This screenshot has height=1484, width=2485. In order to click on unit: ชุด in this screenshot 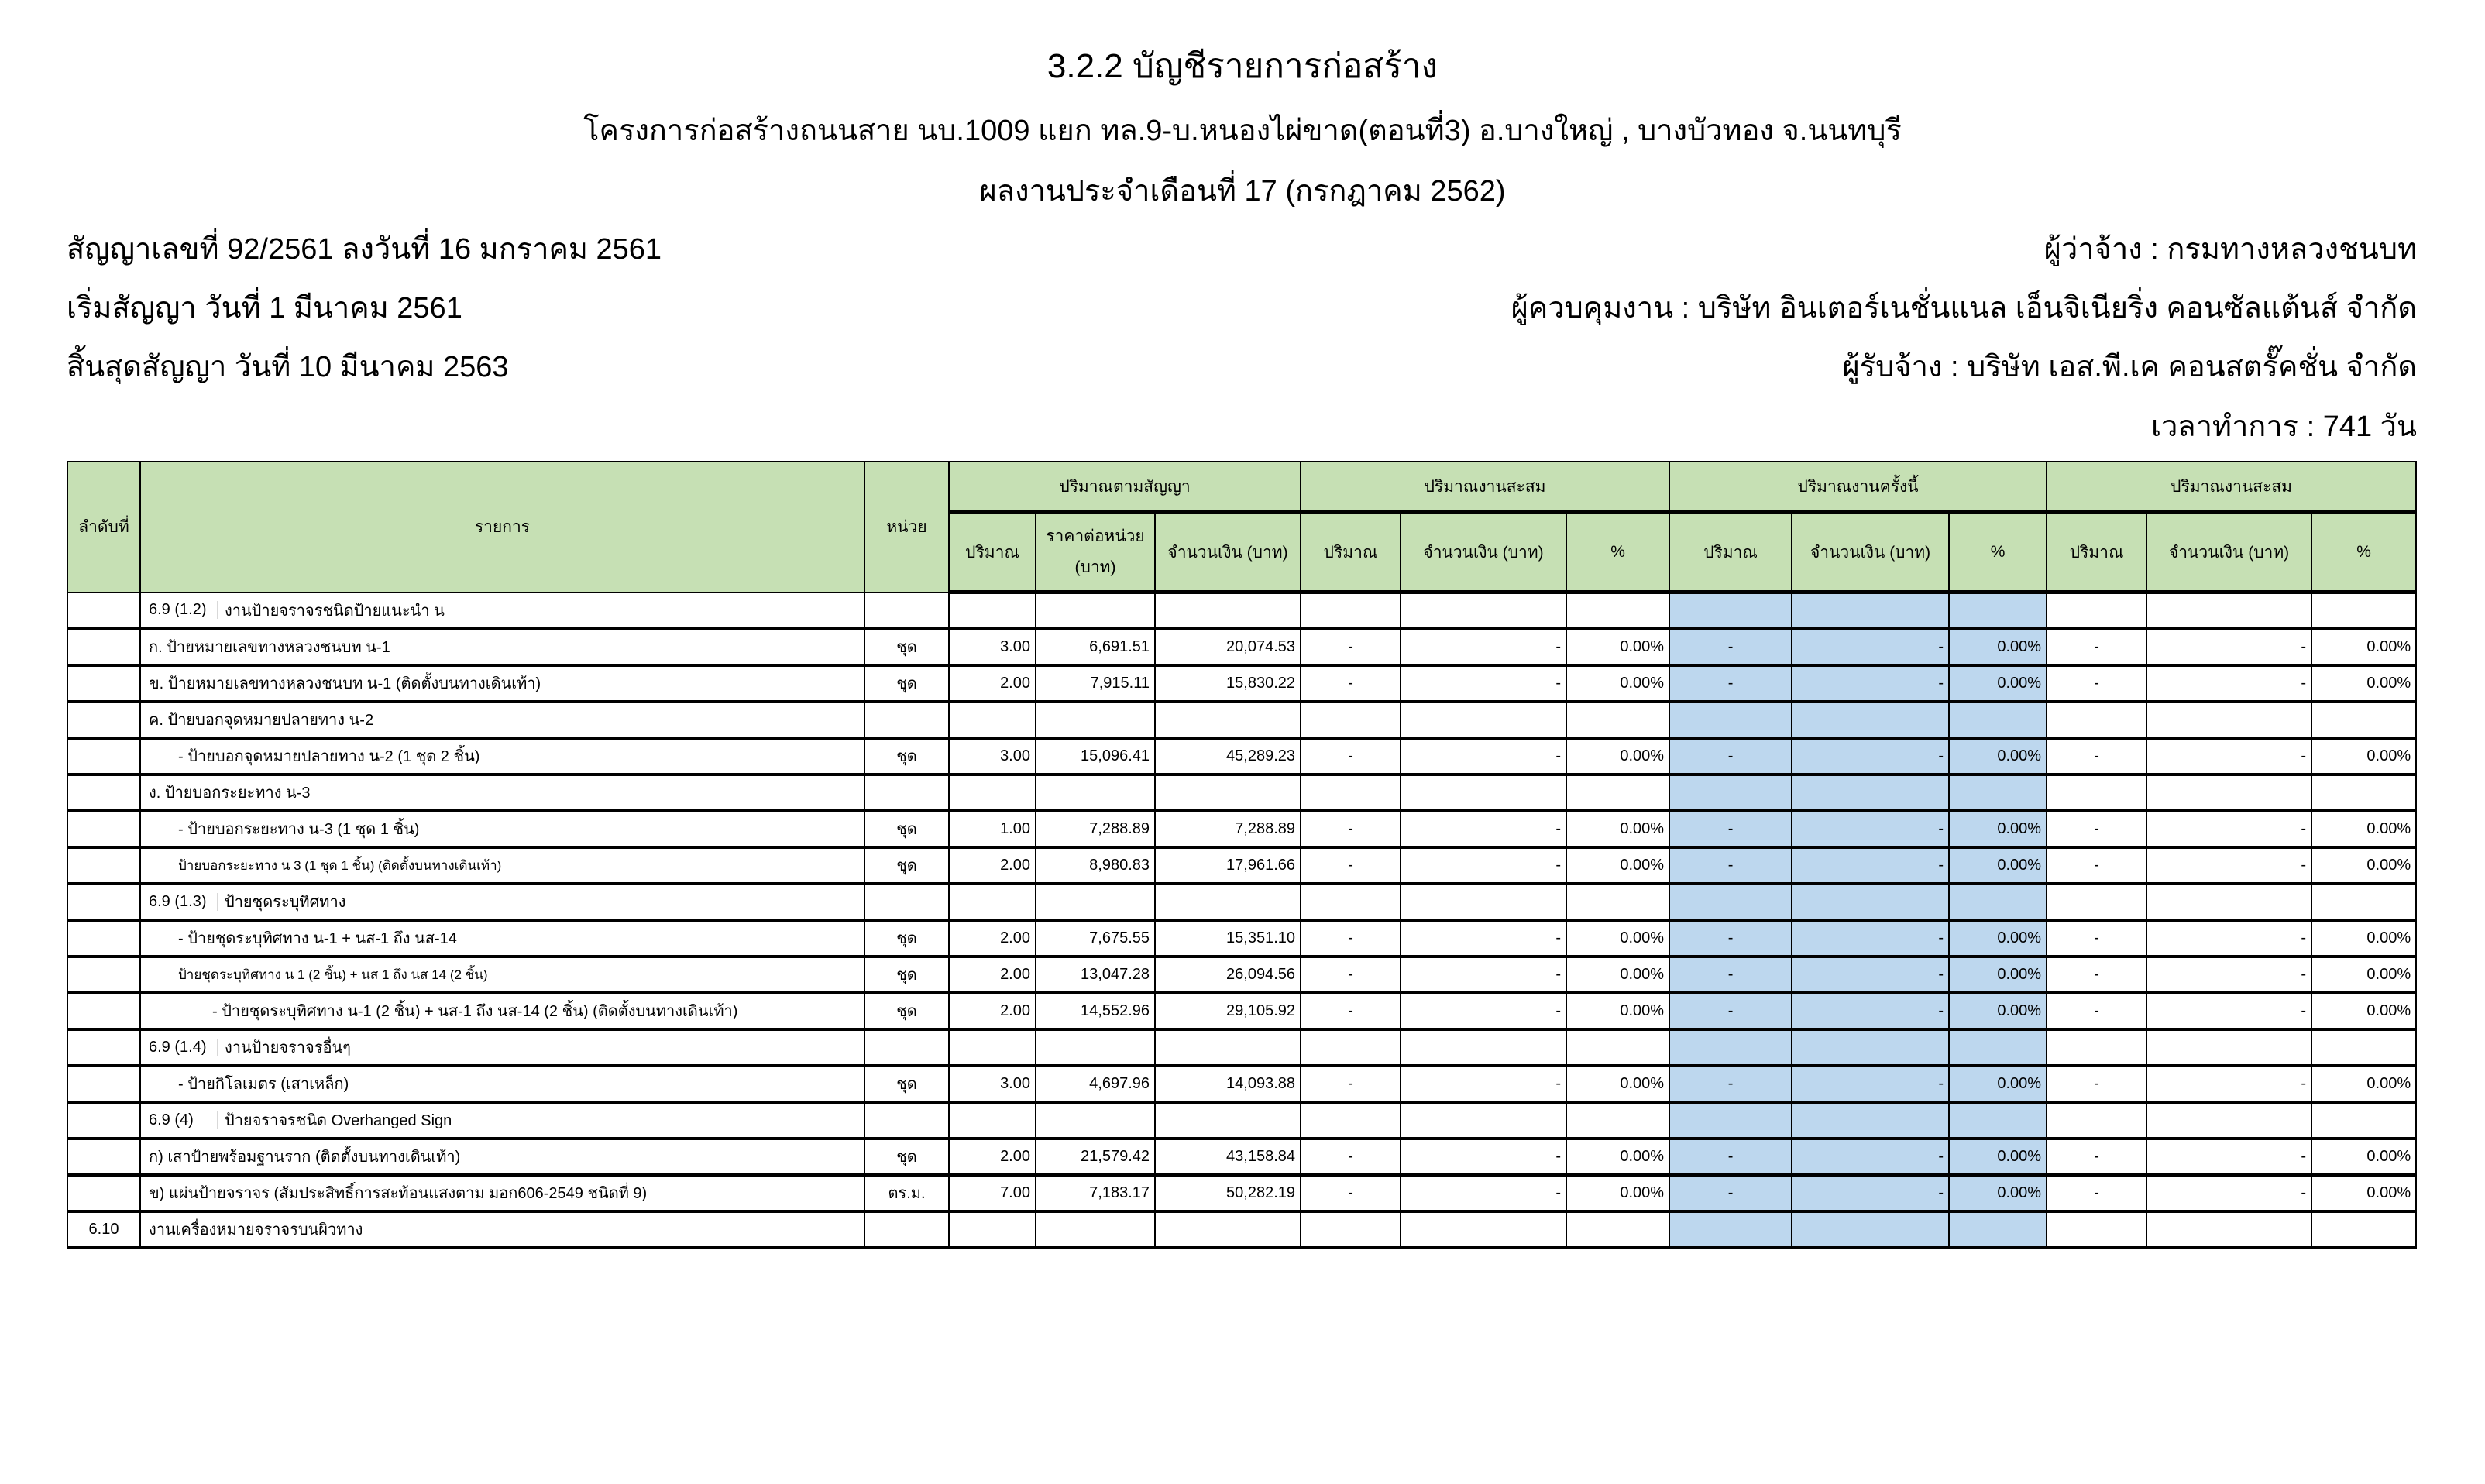, I will do `click(907, 1157)`.